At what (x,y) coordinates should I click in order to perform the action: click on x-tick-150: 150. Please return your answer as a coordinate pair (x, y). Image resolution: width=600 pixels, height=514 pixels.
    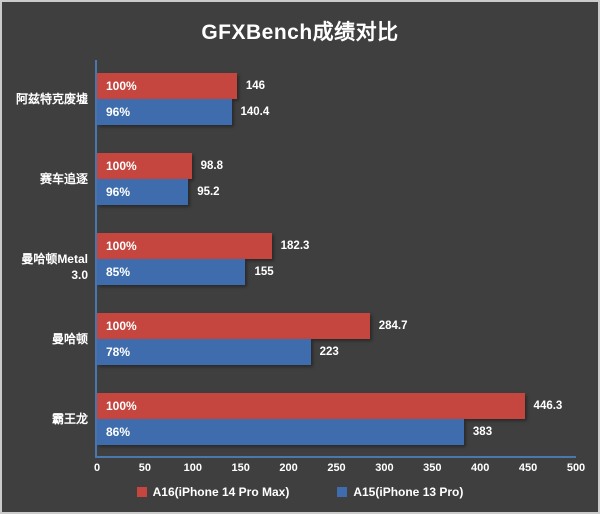
    Looking at the image, I should click on (240, 468).